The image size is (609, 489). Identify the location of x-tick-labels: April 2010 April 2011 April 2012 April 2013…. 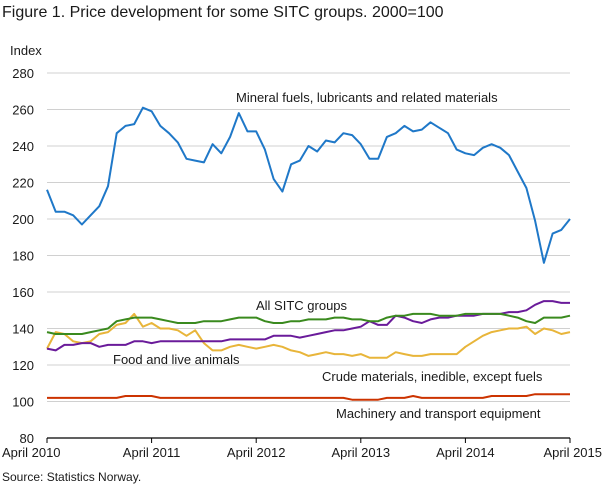
(302, 449).